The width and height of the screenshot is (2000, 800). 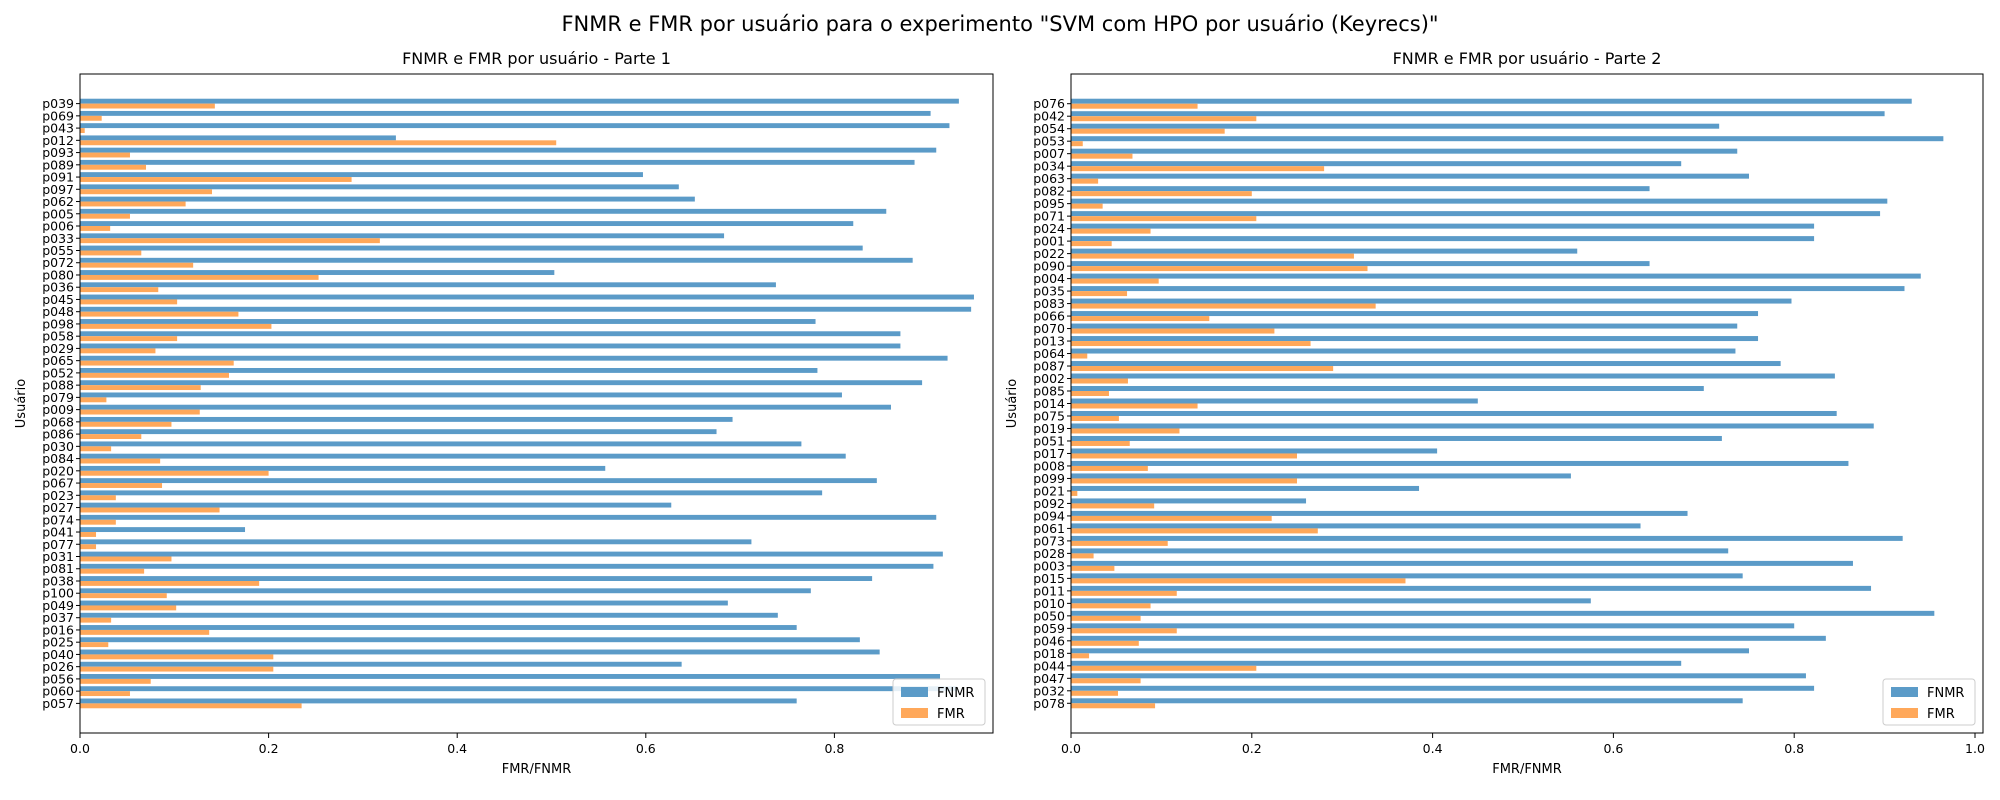 I want to click on bar-fmr-p010, so click(x=1111, y=605).